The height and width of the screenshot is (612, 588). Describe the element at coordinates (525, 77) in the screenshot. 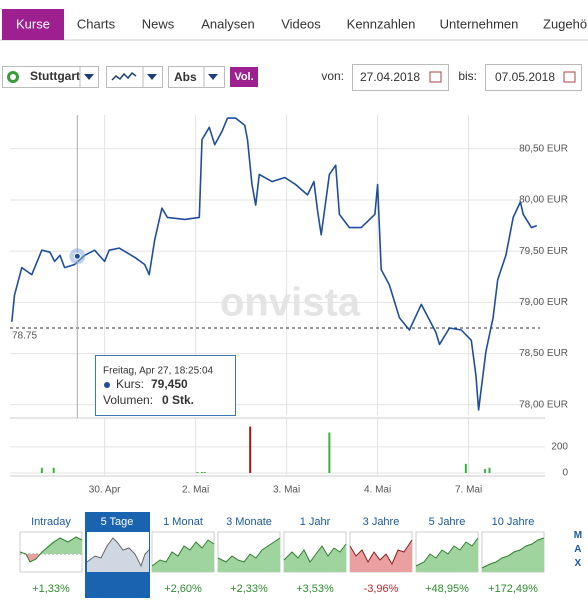

I see `to-date: 07.05.2018` at that location.